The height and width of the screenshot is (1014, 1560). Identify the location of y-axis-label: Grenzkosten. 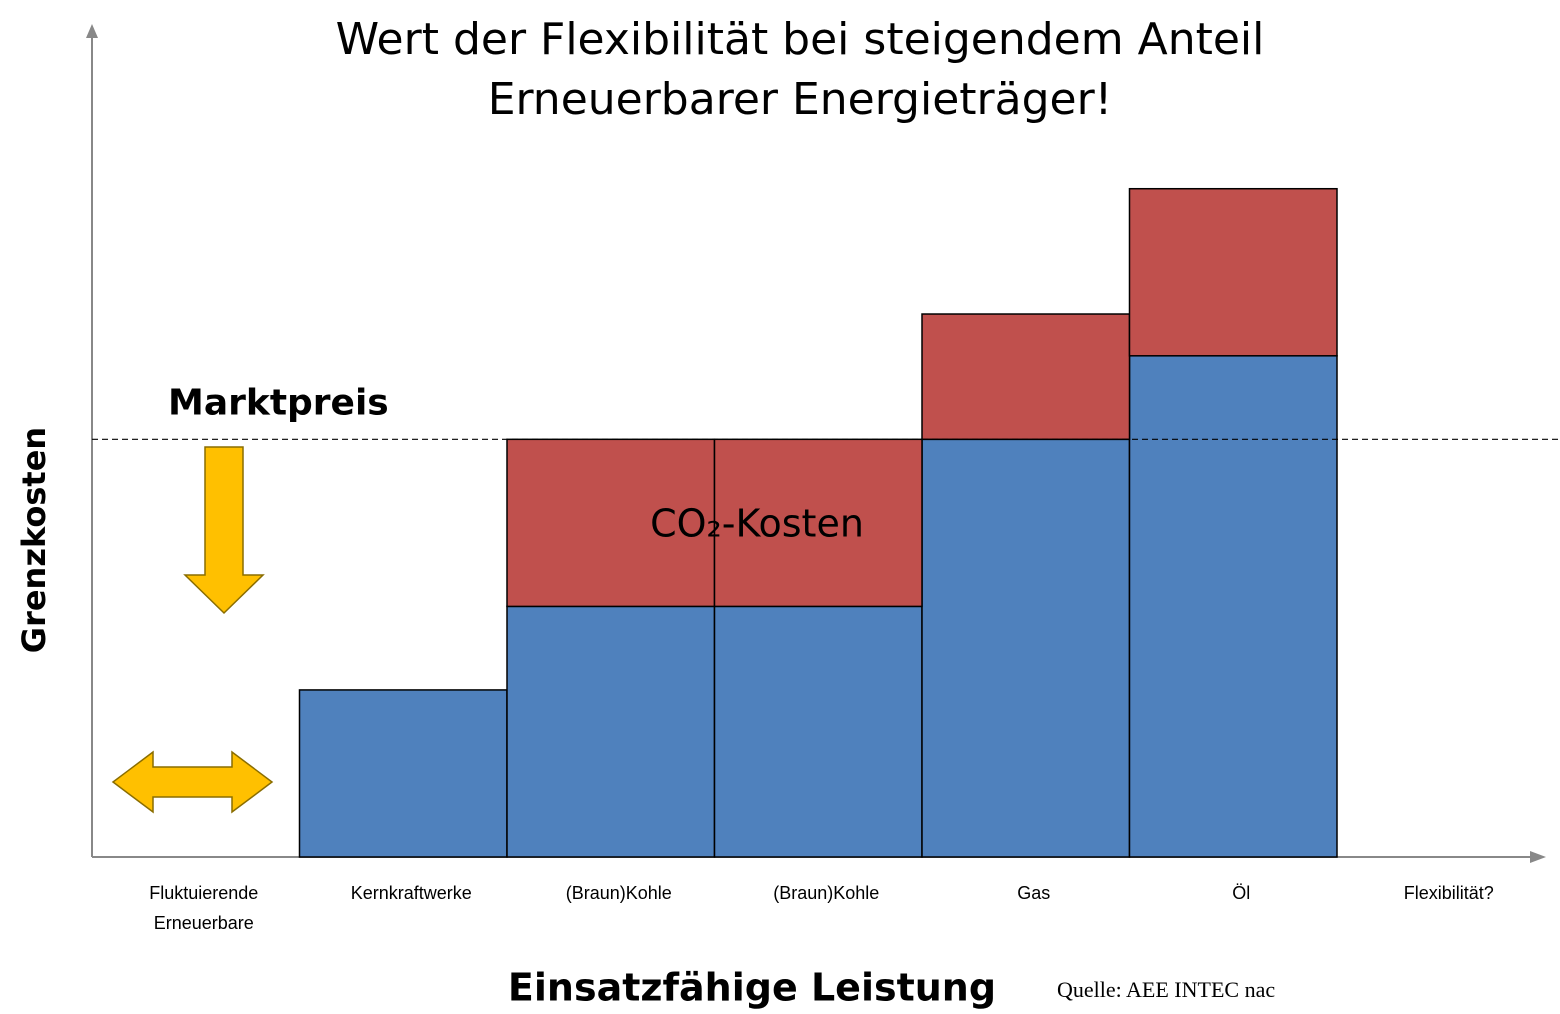
(34, 540).